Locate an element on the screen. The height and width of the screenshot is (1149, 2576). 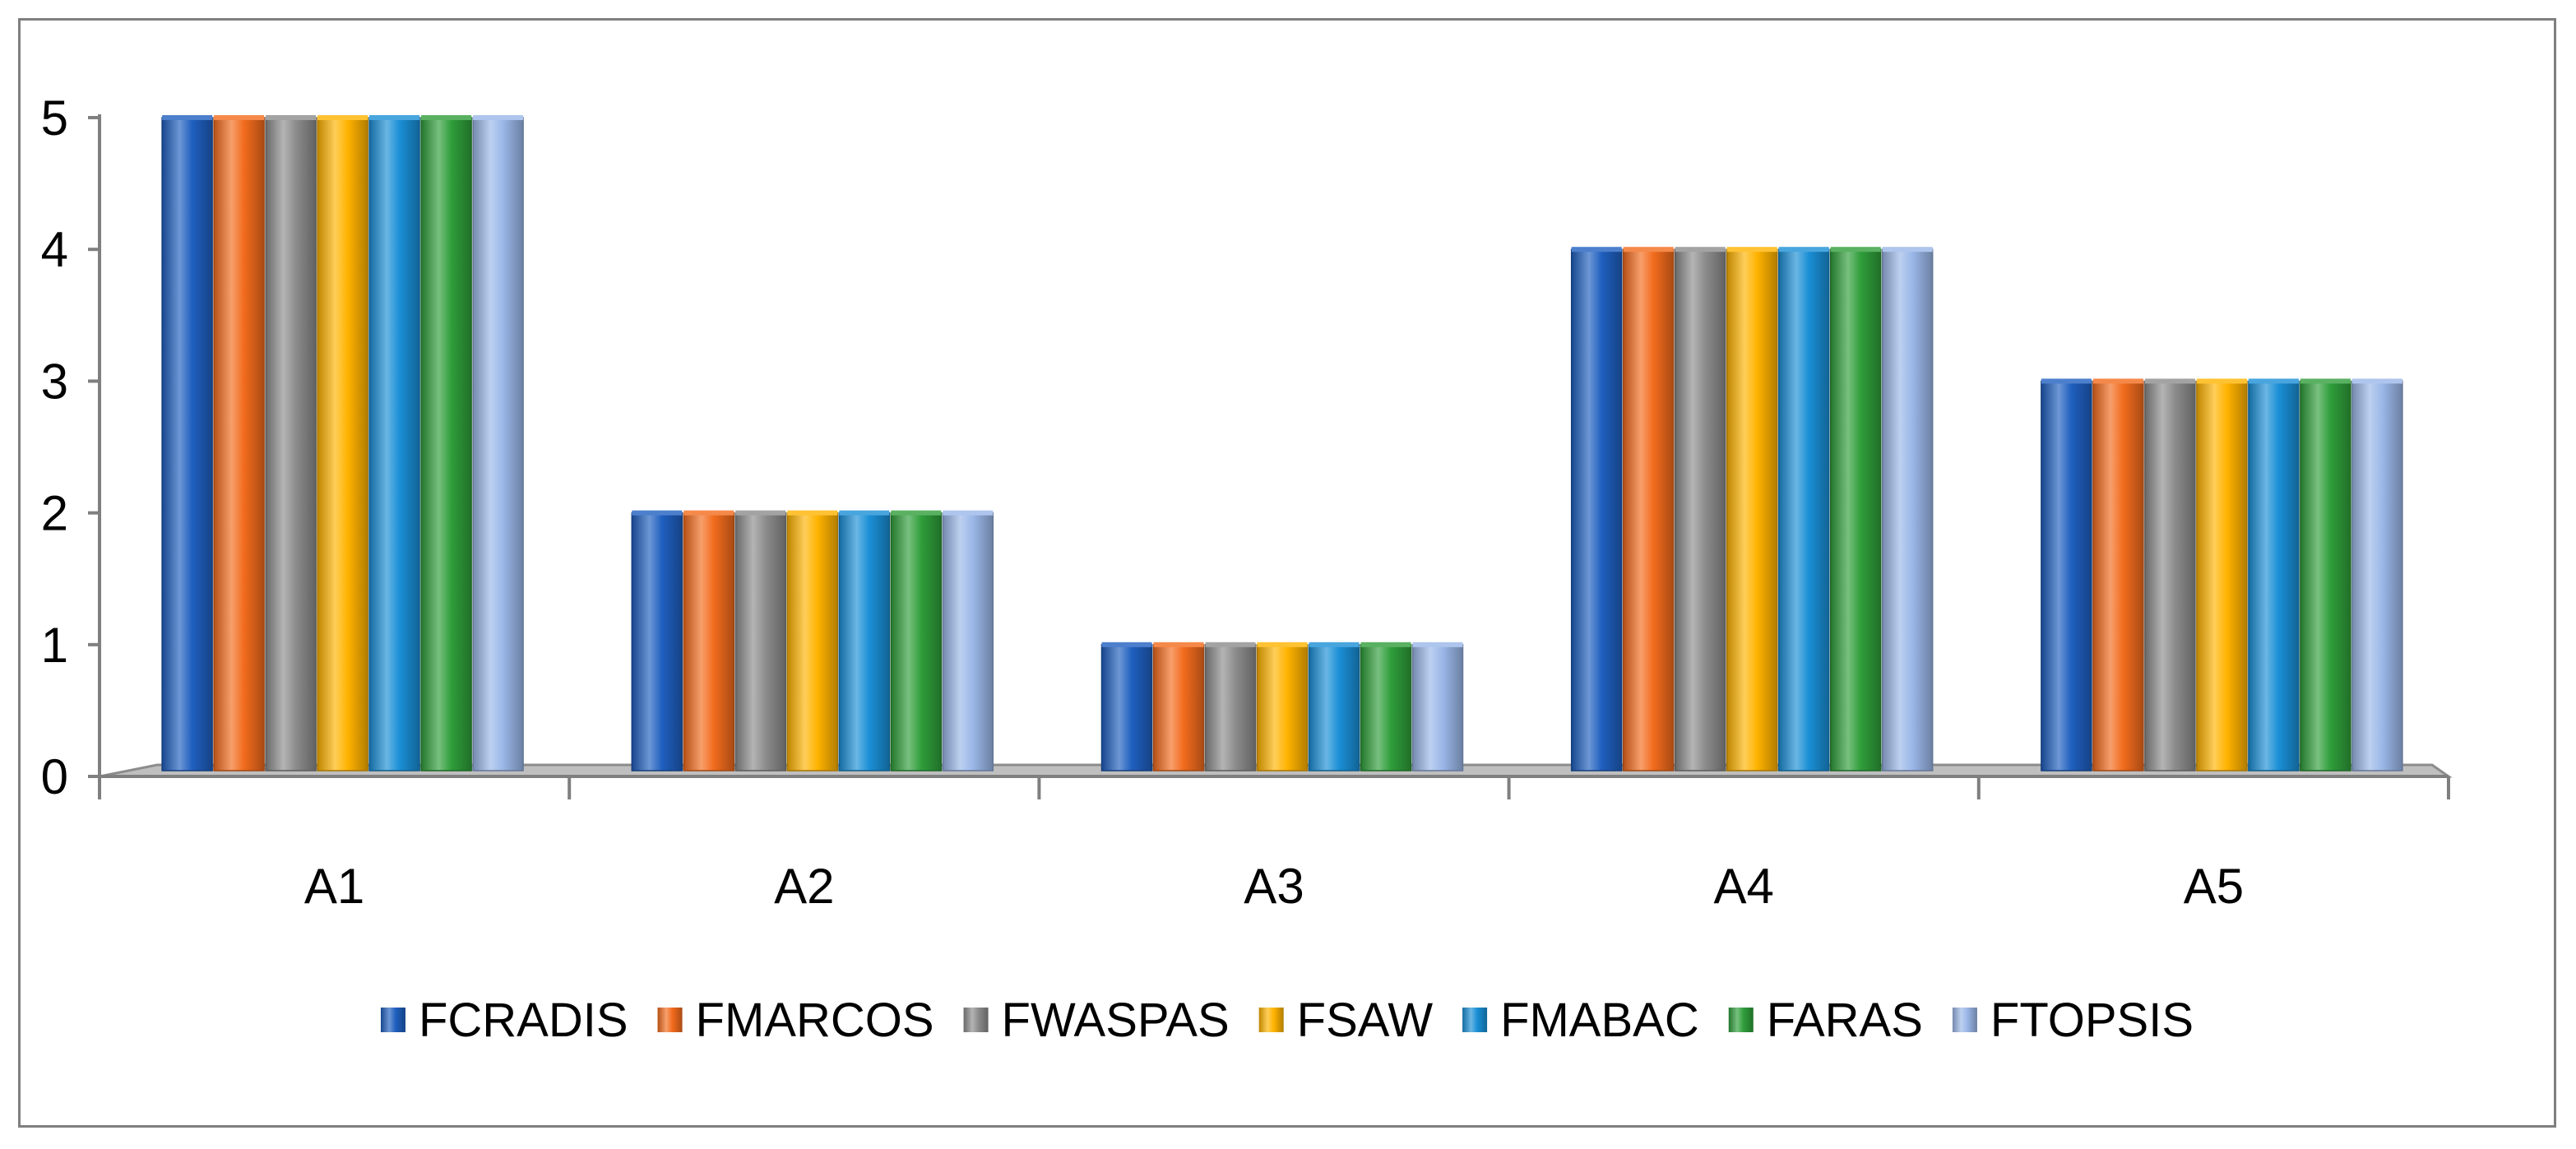
y-tick-label: 2 is located at coordinates (55, 513).